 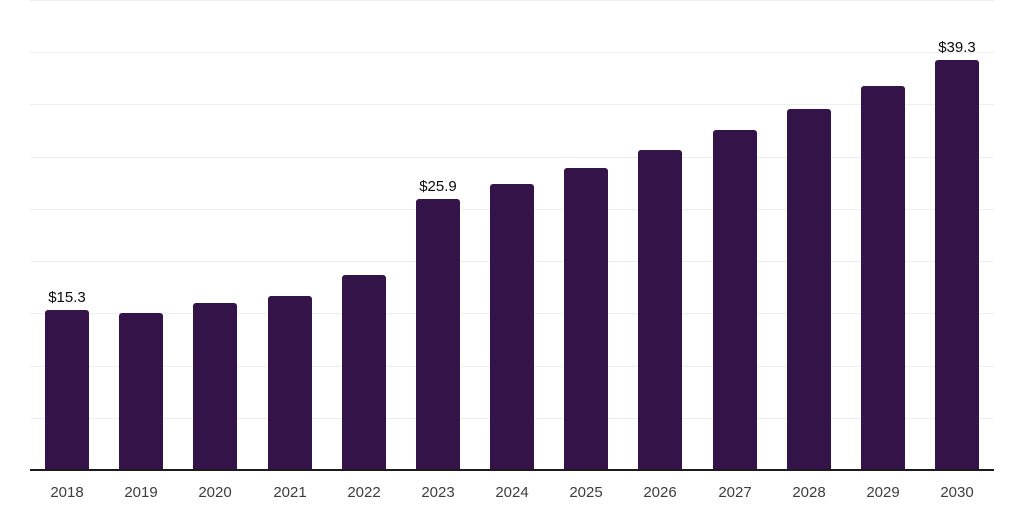 What do you see at coordinates (586, 492) in the screenshot?
I see `x-axis-tick-label: 2025` at bounding box center [586, 492].